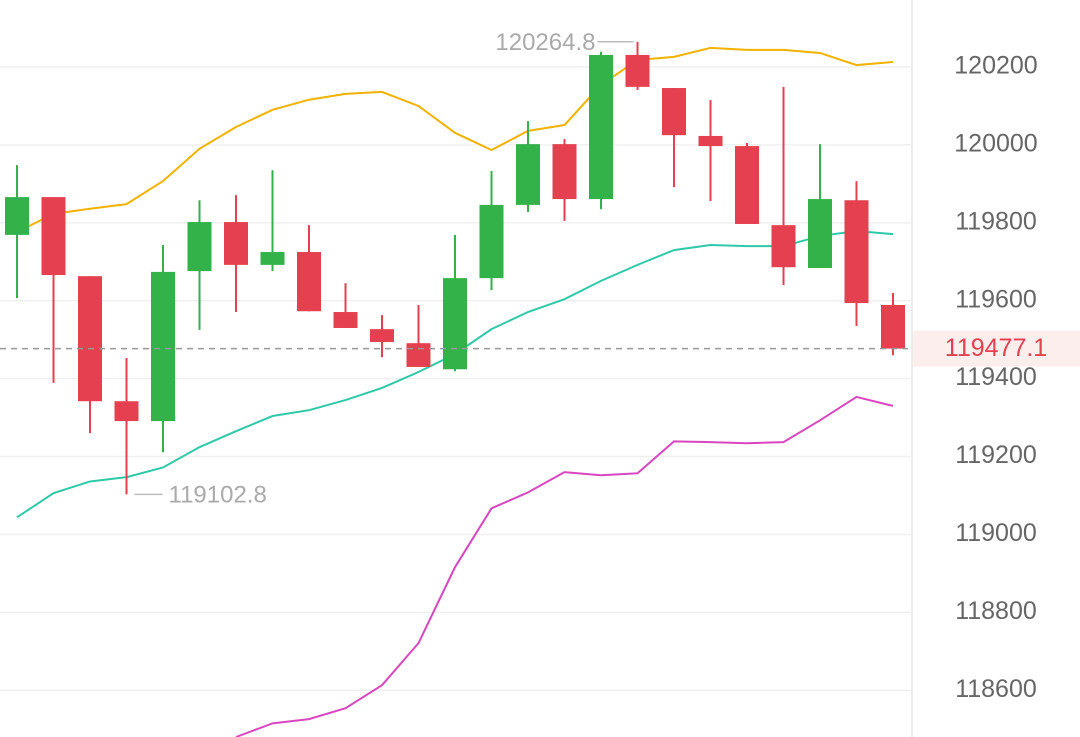 This screenshot has width=1080, height=737. I want to click on y-tick-label: 119200, so click(996, 455).